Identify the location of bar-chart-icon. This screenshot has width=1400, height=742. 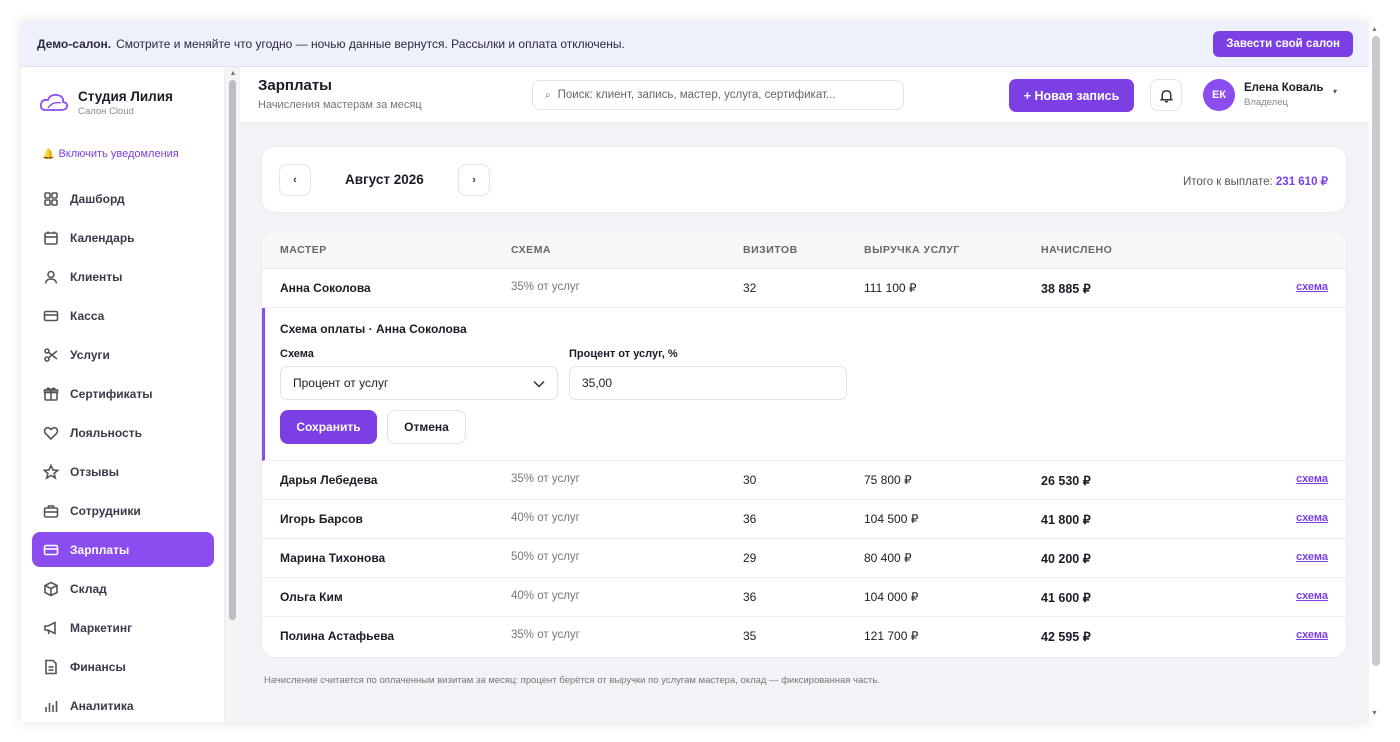
(51, 706).